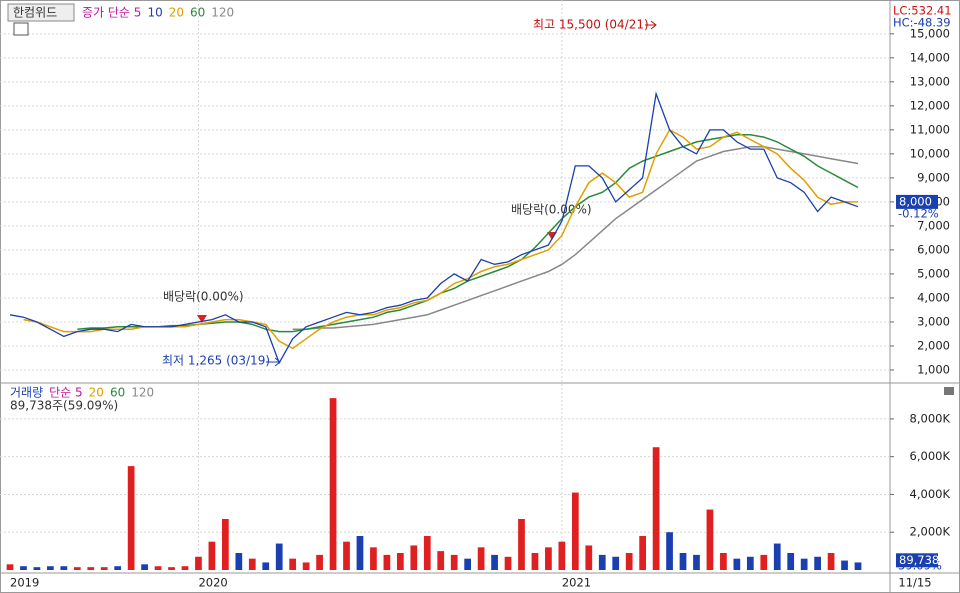  I want to click on y-tick-label: 1,000, so click(933, 369).